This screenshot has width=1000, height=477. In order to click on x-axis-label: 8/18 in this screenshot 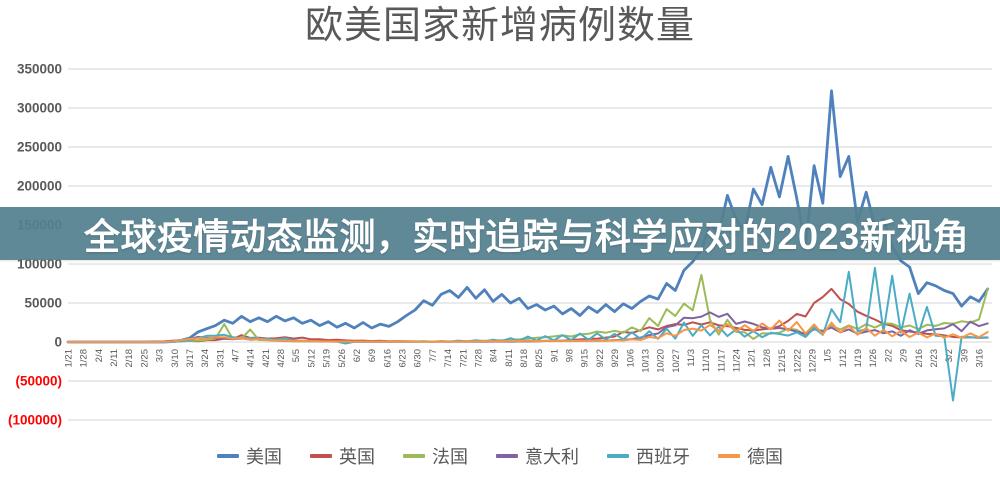, I will do `click(524, 358)`.